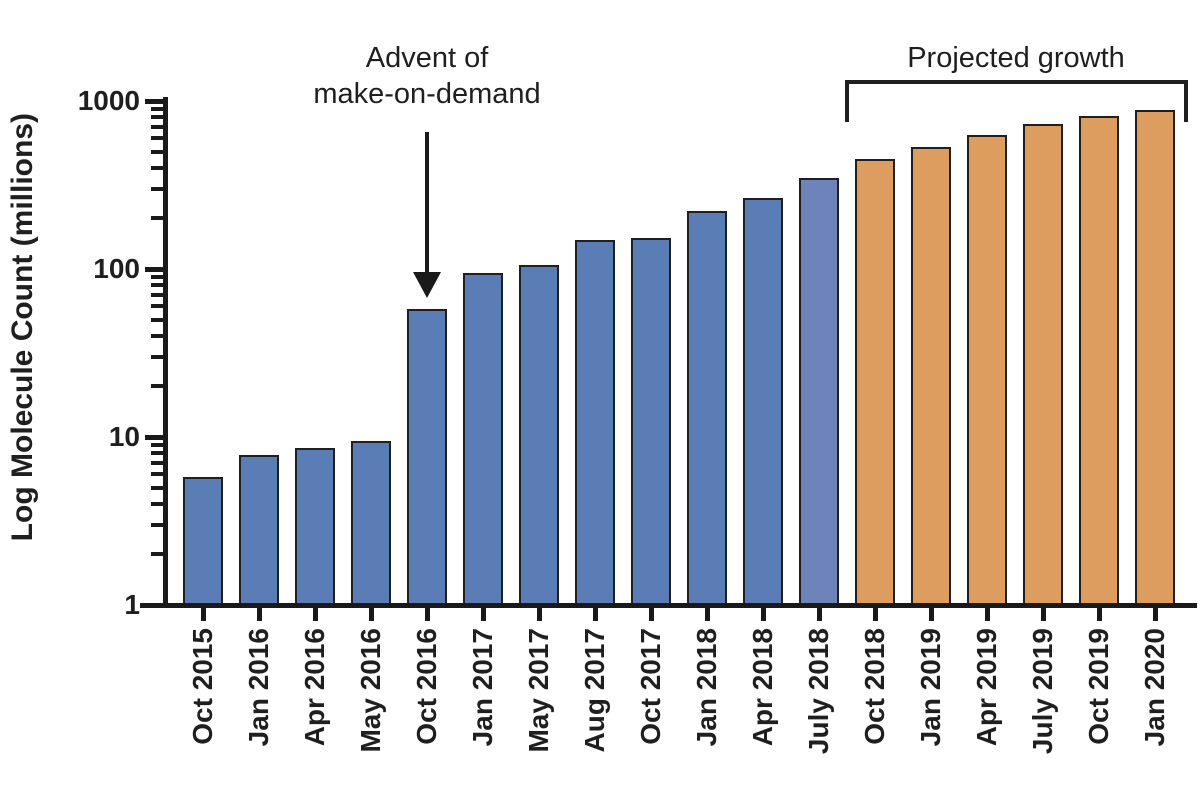  I want to click on x-tick-may-2016, so click(371, 614).